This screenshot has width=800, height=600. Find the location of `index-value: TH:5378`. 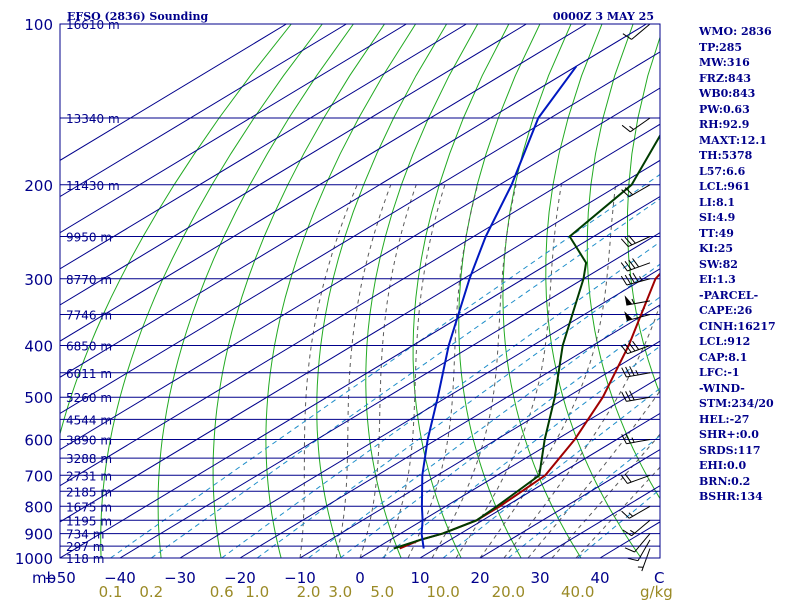

index-value: TH:5378 is located at coordinates (726, 155).